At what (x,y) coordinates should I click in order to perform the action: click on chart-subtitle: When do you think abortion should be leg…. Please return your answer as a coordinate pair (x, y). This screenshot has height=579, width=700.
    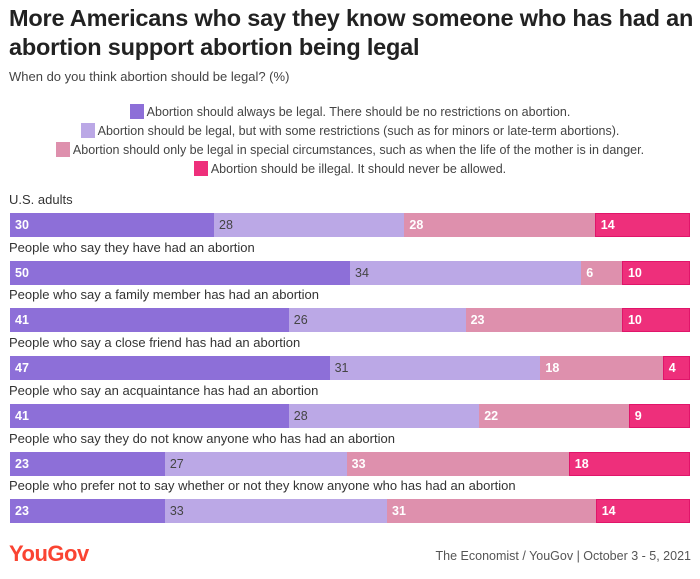
    Looking at the image, I should click on (149, 76).